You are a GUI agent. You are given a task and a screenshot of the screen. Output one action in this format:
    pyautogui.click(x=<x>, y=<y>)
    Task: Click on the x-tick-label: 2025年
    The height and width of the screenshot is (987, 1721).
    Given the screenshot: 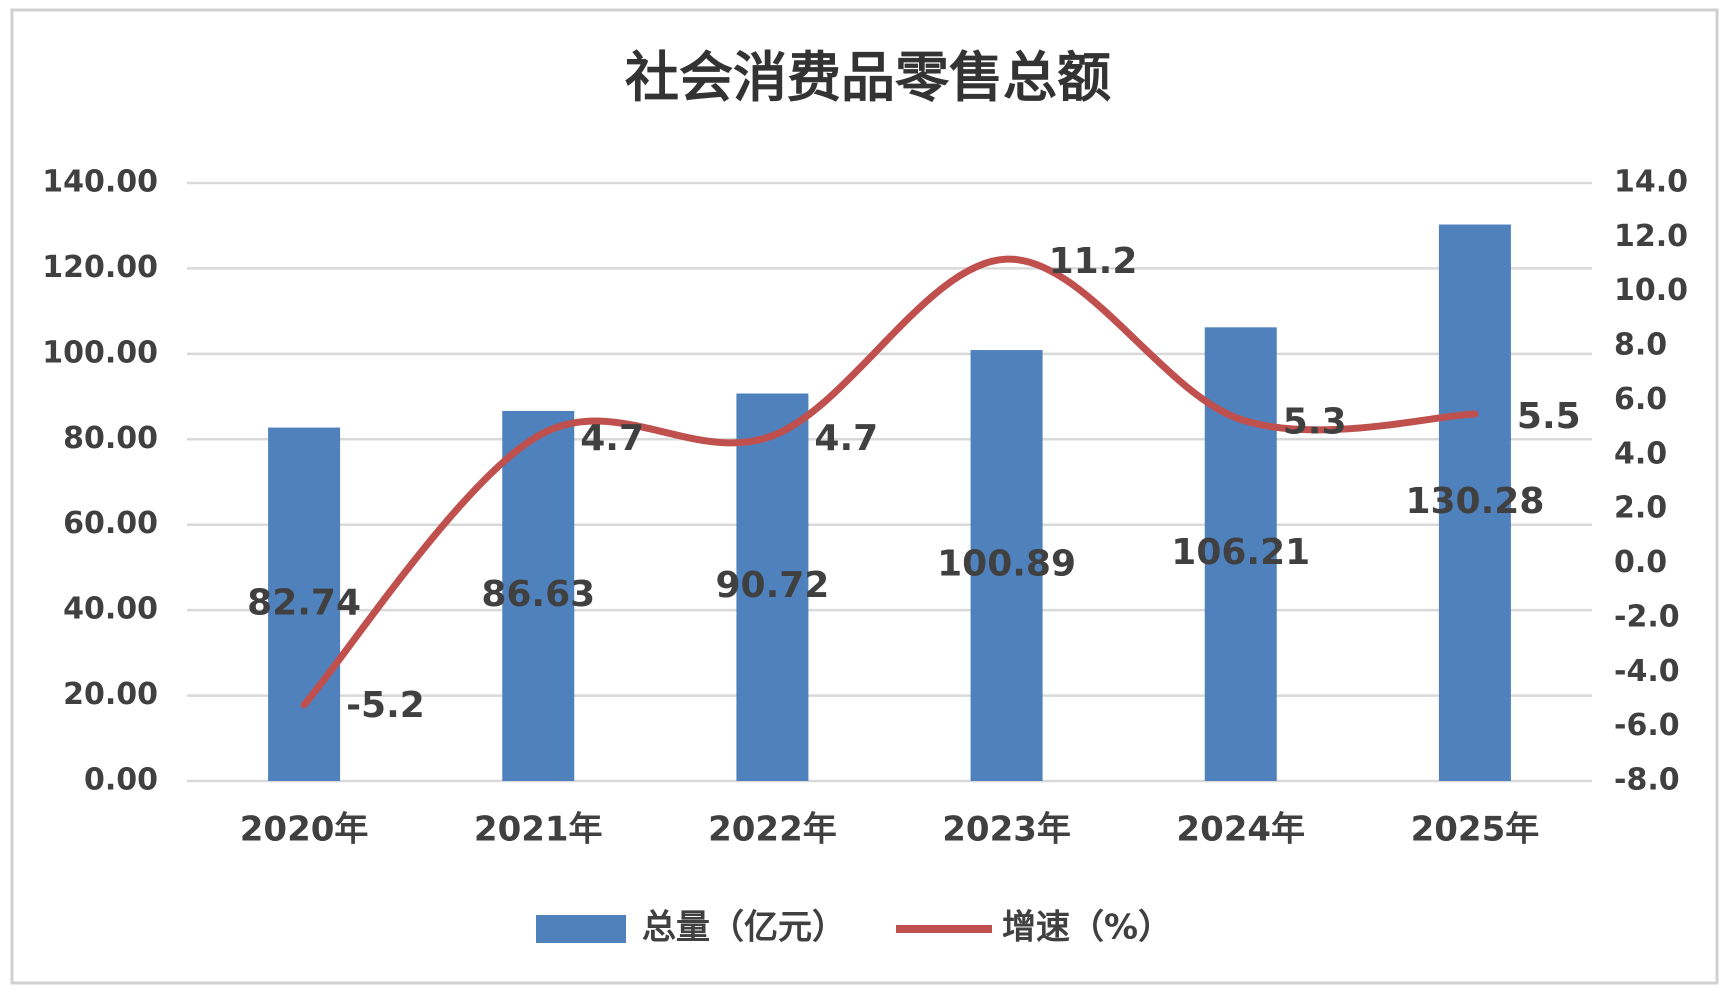 What is the action you would take?
    pyautogui.click(x=1475, y=830)
    